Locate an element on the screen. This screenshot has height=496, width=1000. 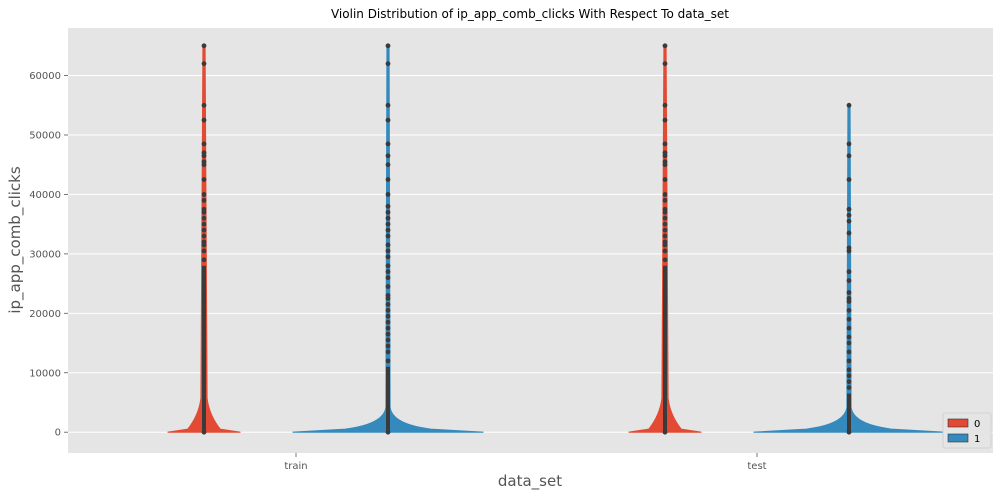
legend-box is located at coordinates (967, 430).